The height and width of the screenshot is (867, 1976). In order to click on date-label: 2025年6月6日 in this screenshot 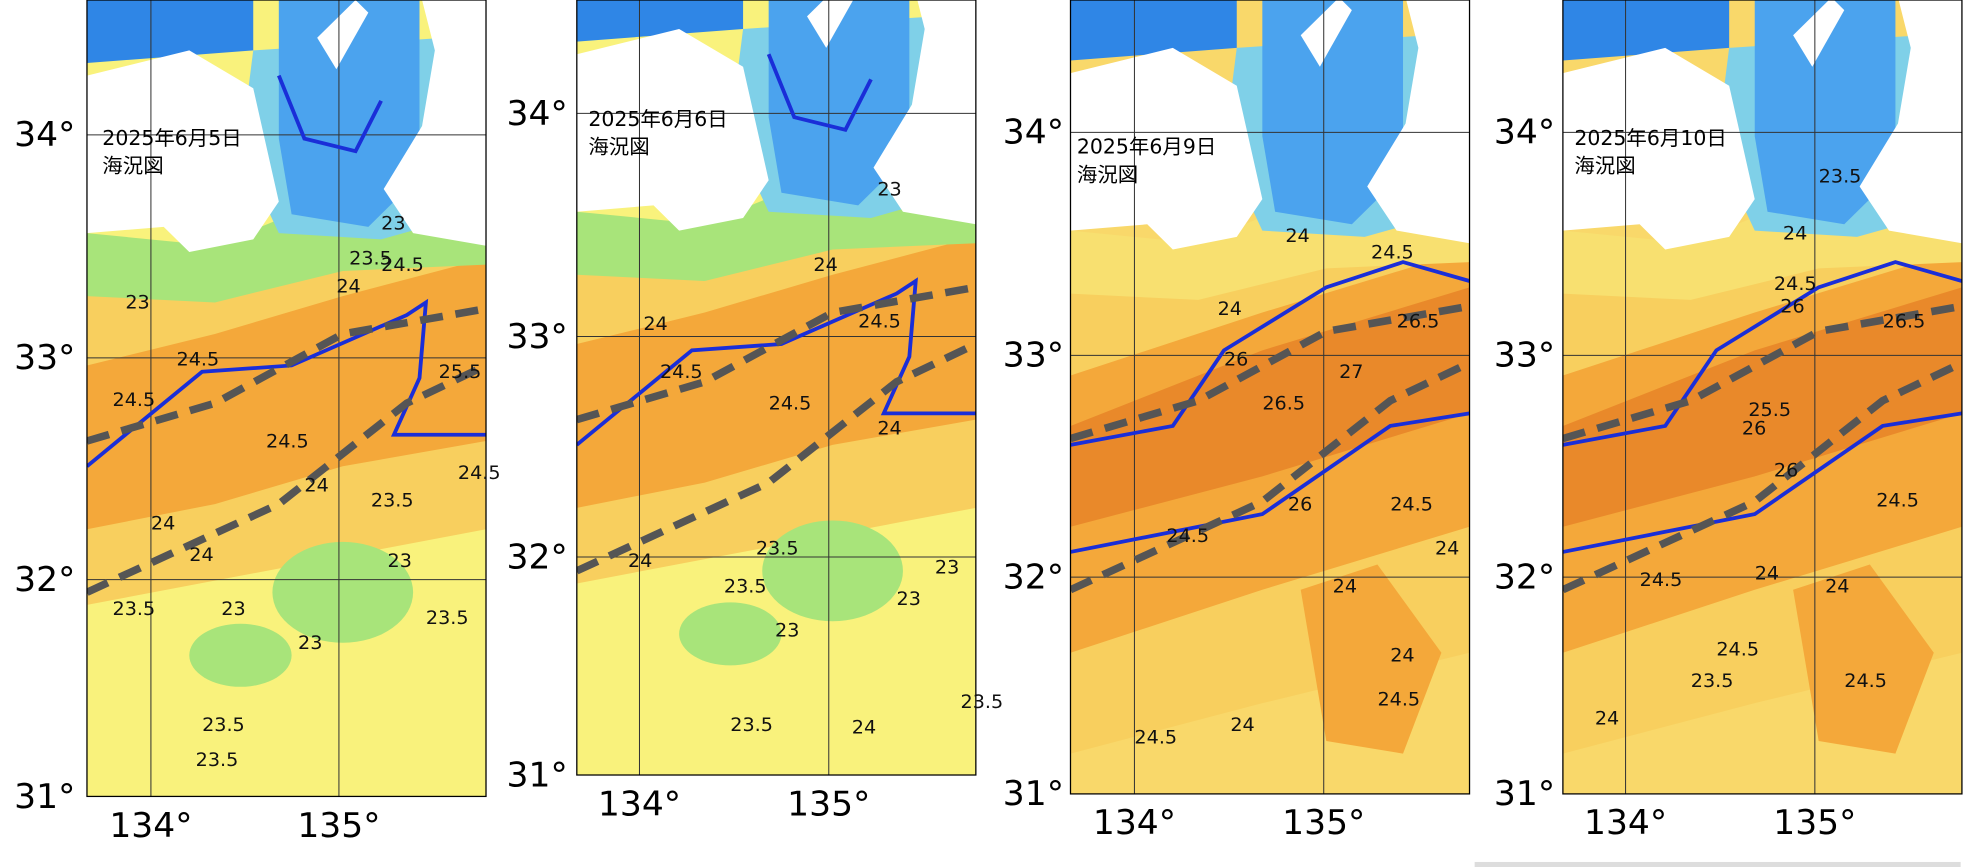, I will do `click(657, 119)`.